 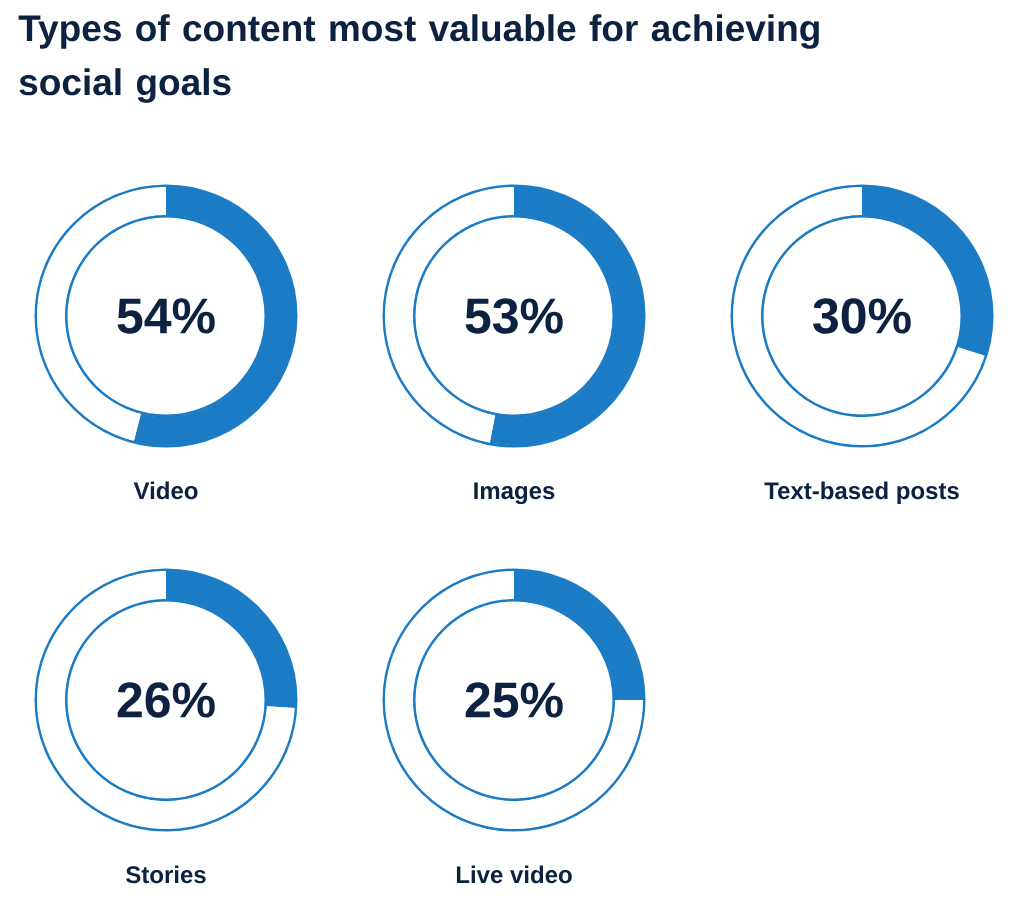 I want to click on text: Images, so click(x=514, y=493).